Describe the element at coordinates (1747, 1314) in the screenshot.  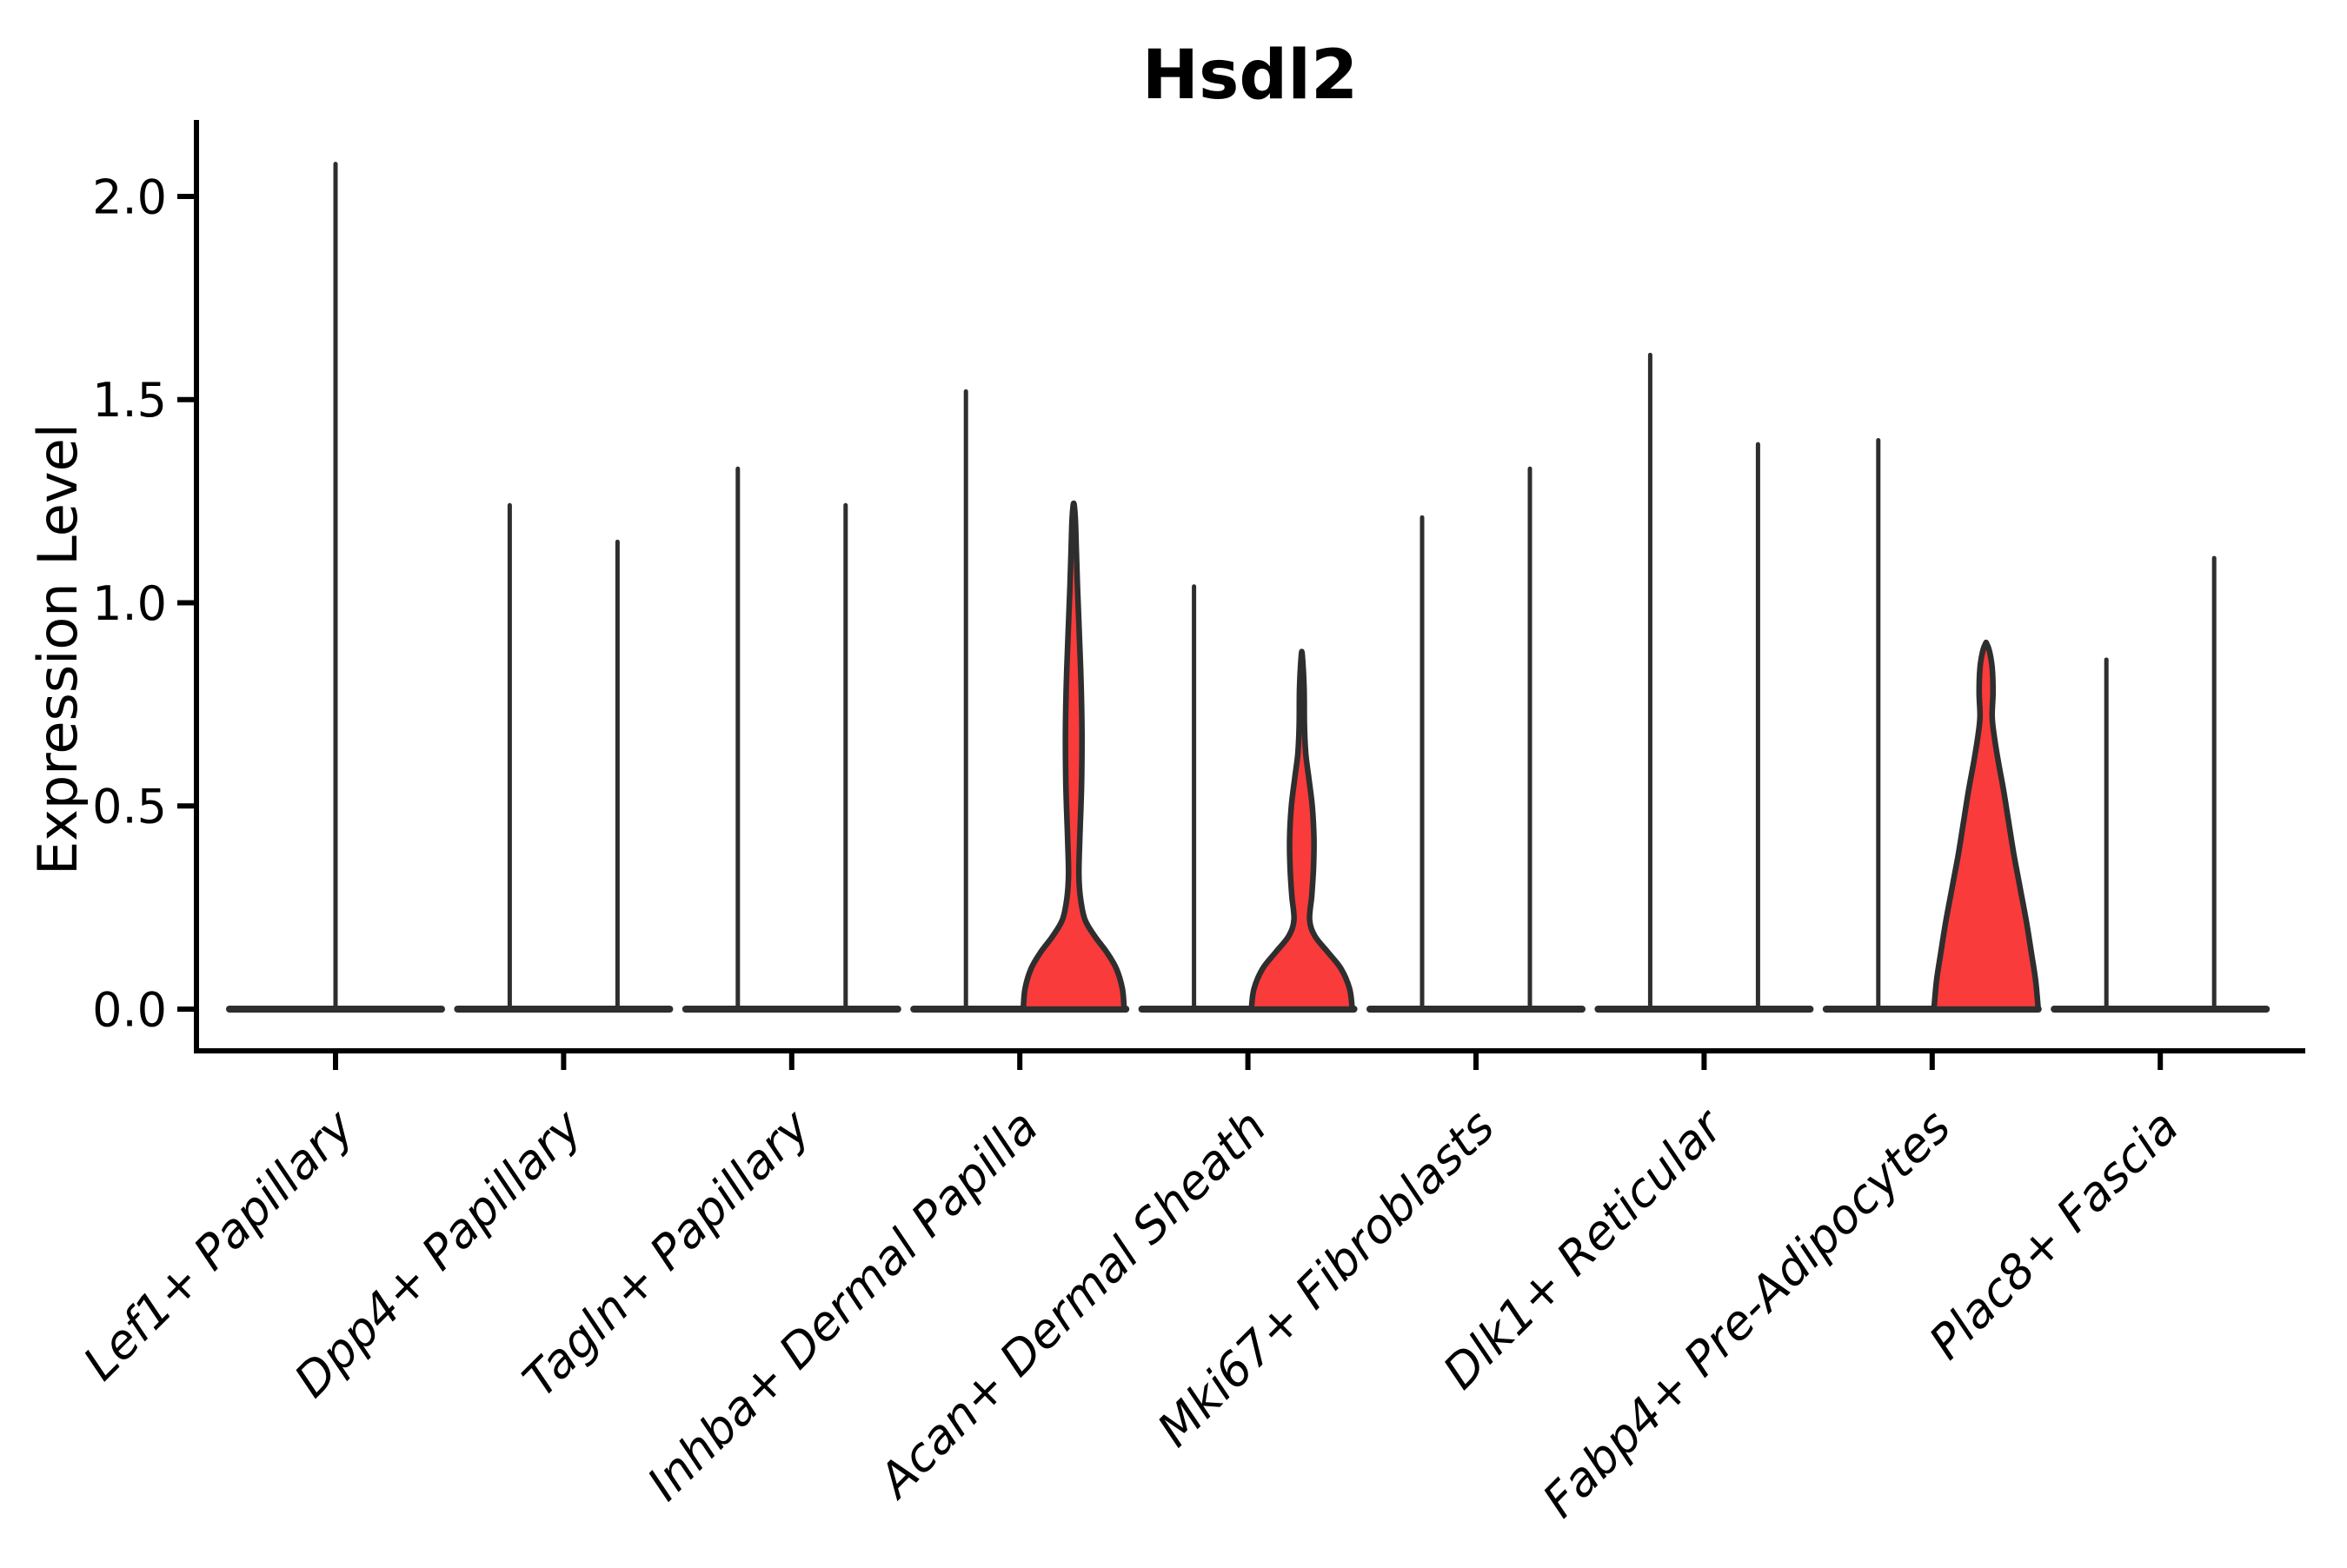
I see `x-tick-label: Fabp4+ Pre-Adipocytes` at that location.